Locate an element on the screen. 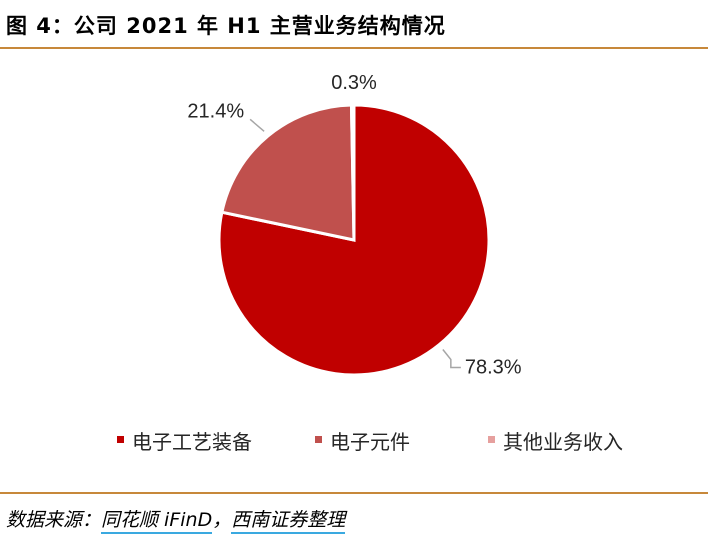  source-note: 数据来源：同花顺 iFinD，西南证券整理 is located at coordinates (176, 519).